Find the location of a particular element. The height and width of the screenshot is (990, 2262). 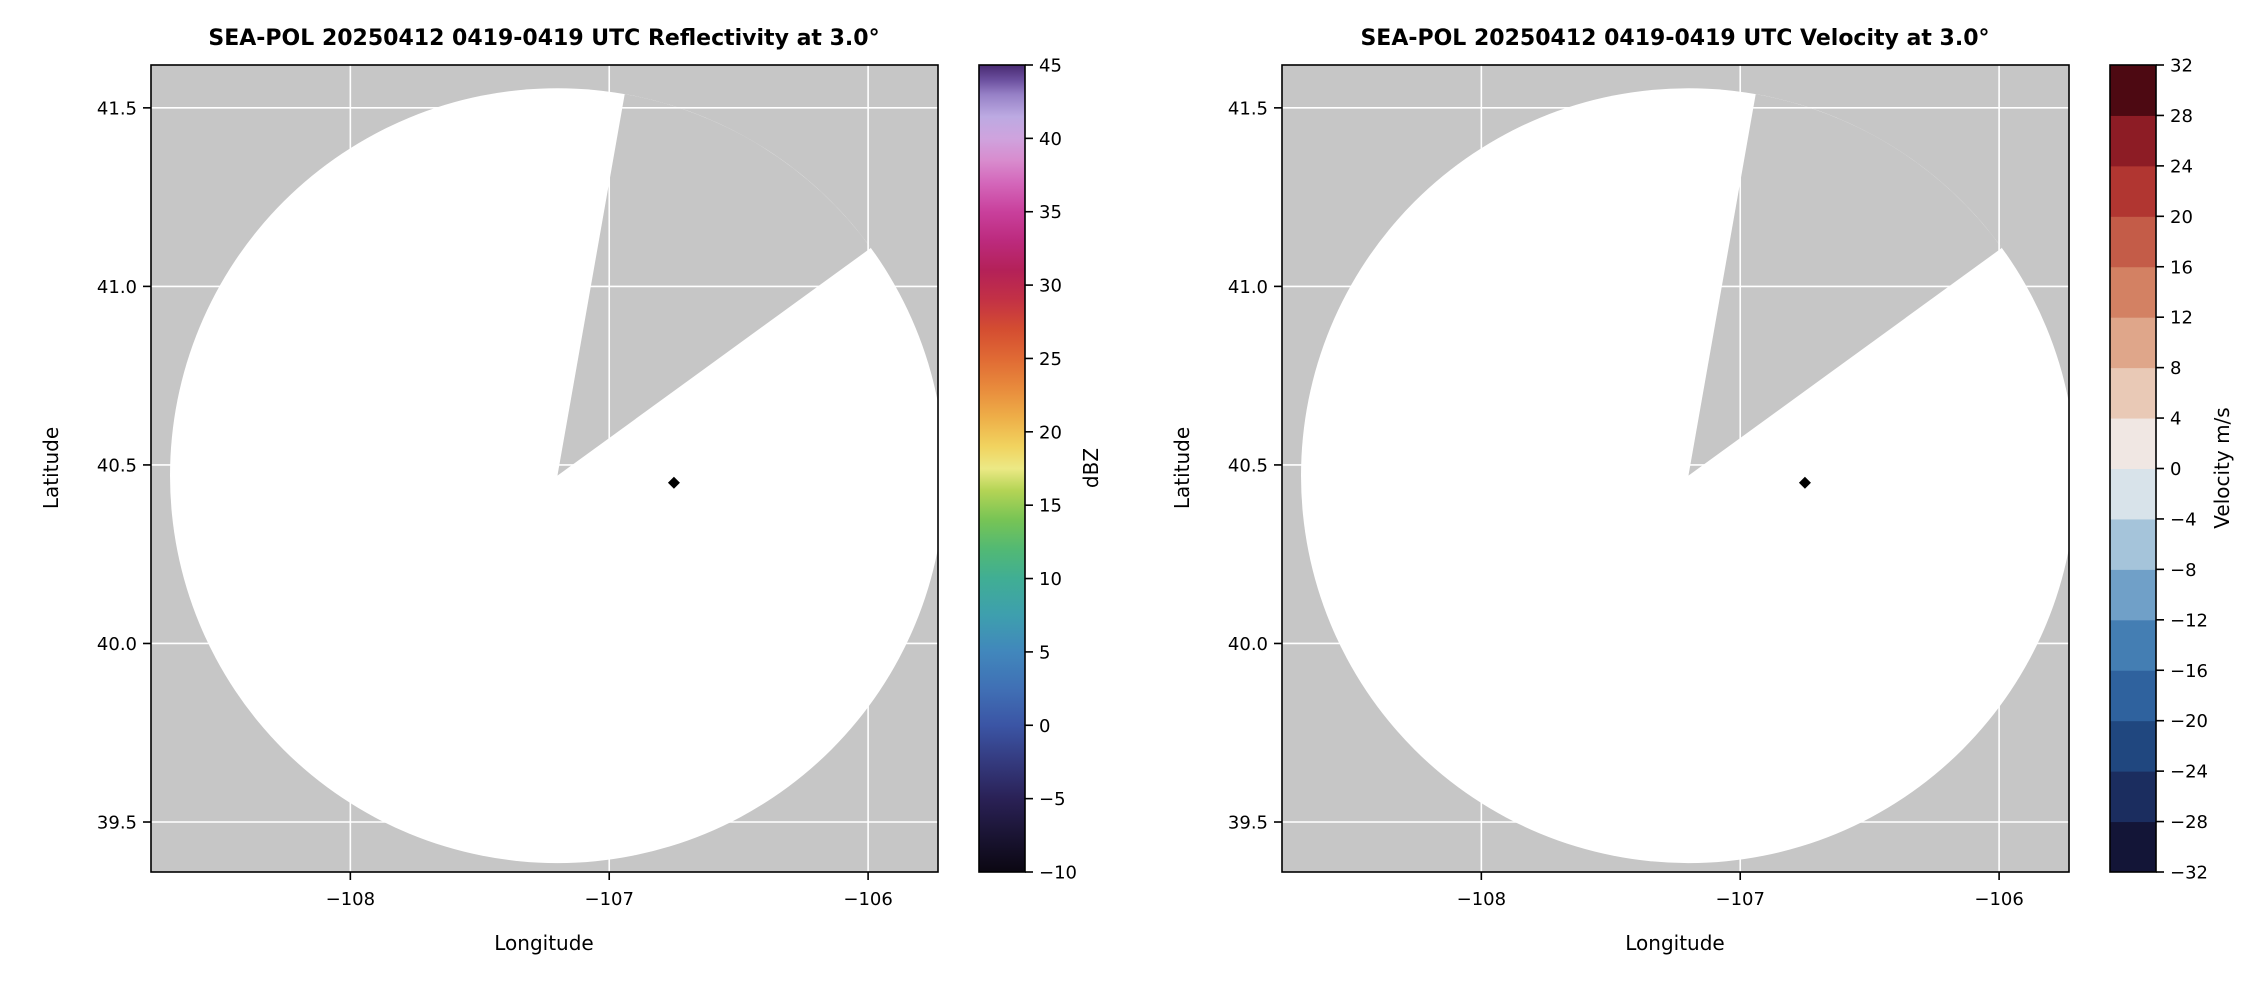

colorbar-tick-label: −20 is located at coordinates (2189, 721).